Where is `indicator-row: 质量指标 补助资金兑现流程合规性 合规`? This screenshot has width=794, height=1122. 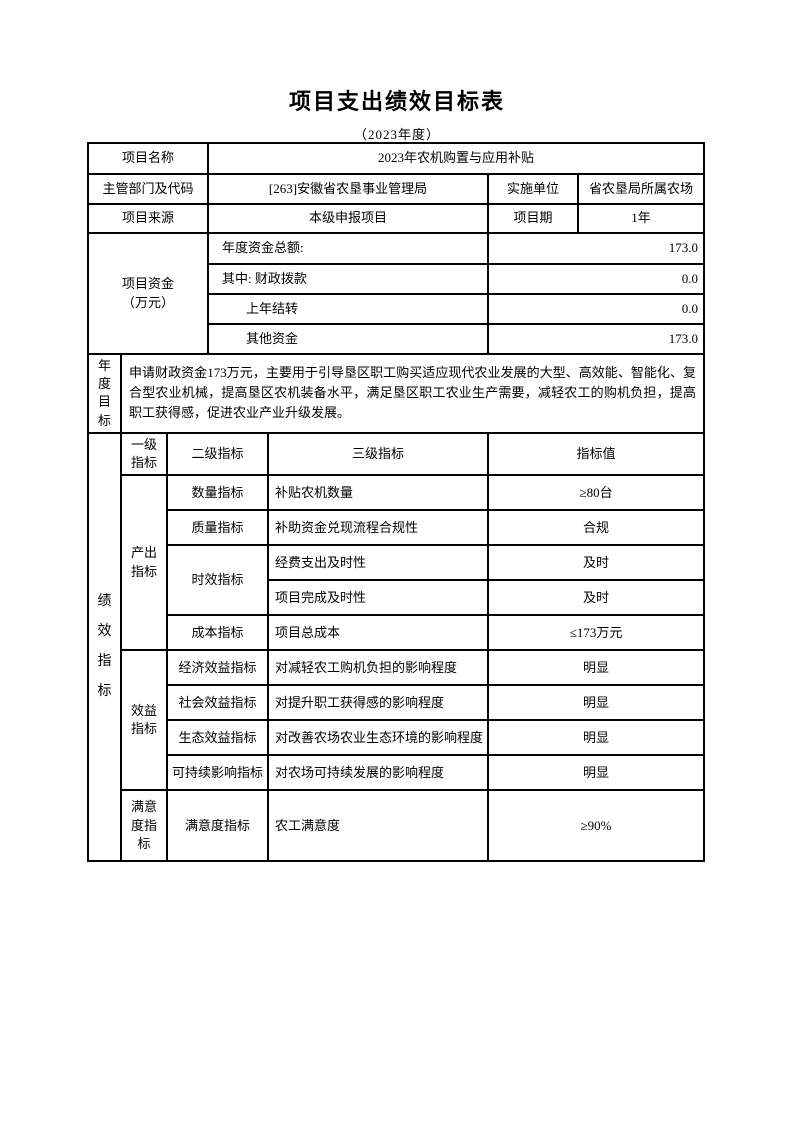 indicator-row: 质量指标 补助资金兑现流程合规性 合规 is located at coordinates (397, 528).